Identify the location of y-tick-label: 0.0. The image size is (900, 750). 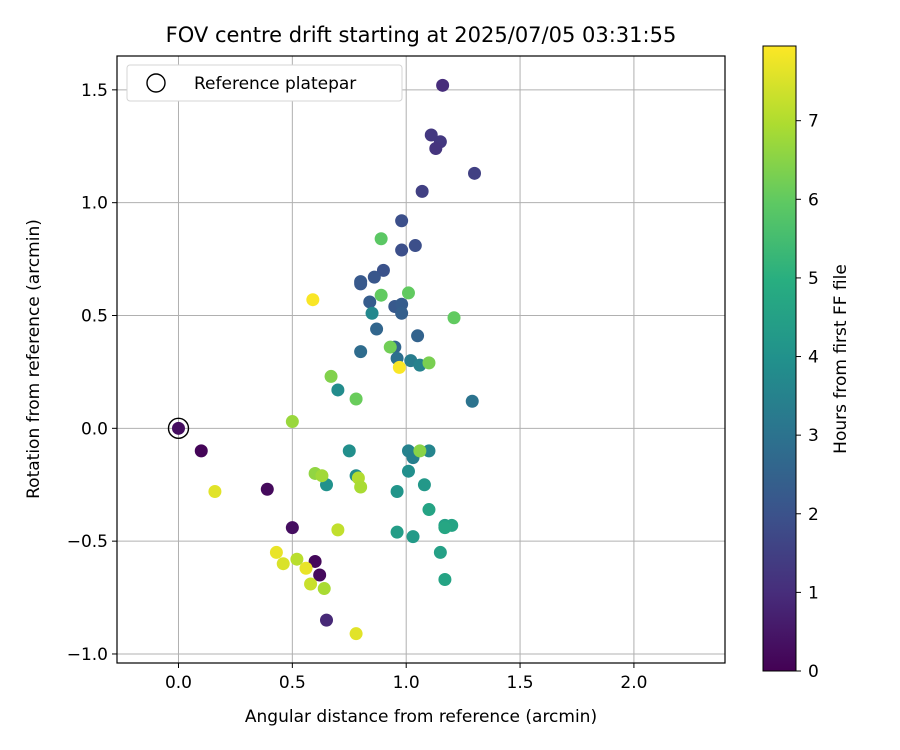
(94, 429).